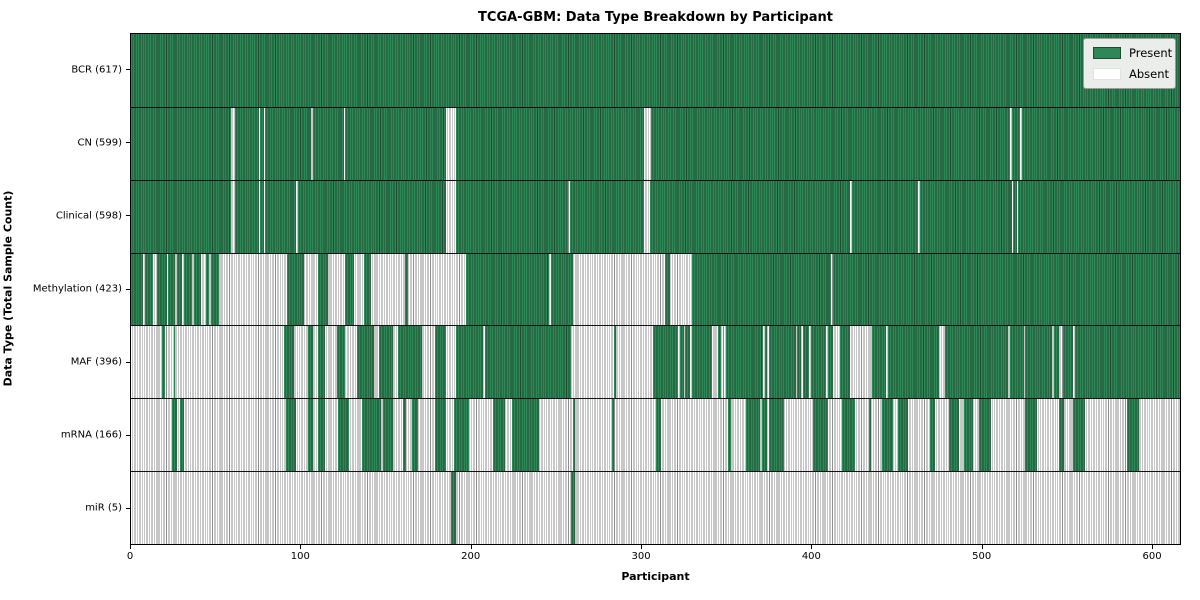 The height and width of the screenshot is (600, 1200). I want to click on y-tick-label-methylation: Methylation (423), so click(77, 289).